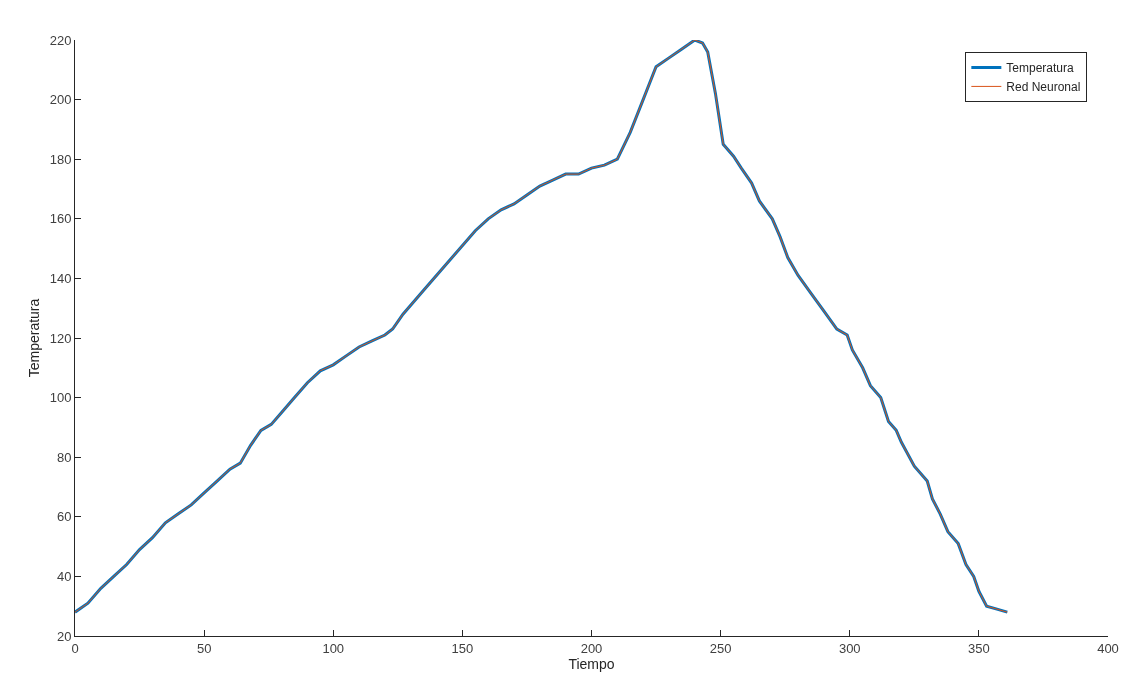  What do you see at coordinates (60, 100) in the screenshot?
I see `y-tick-label: 200` at bounding box center [60, 100].